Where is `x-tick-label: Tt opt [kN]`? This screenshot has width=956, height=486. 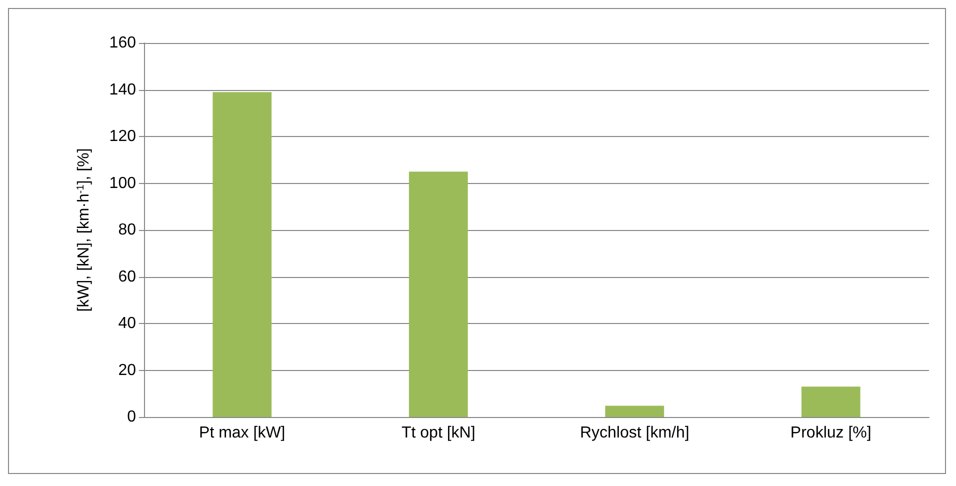
x-tick-label: Tt opt [kN] is located at coordinates (438, 433).